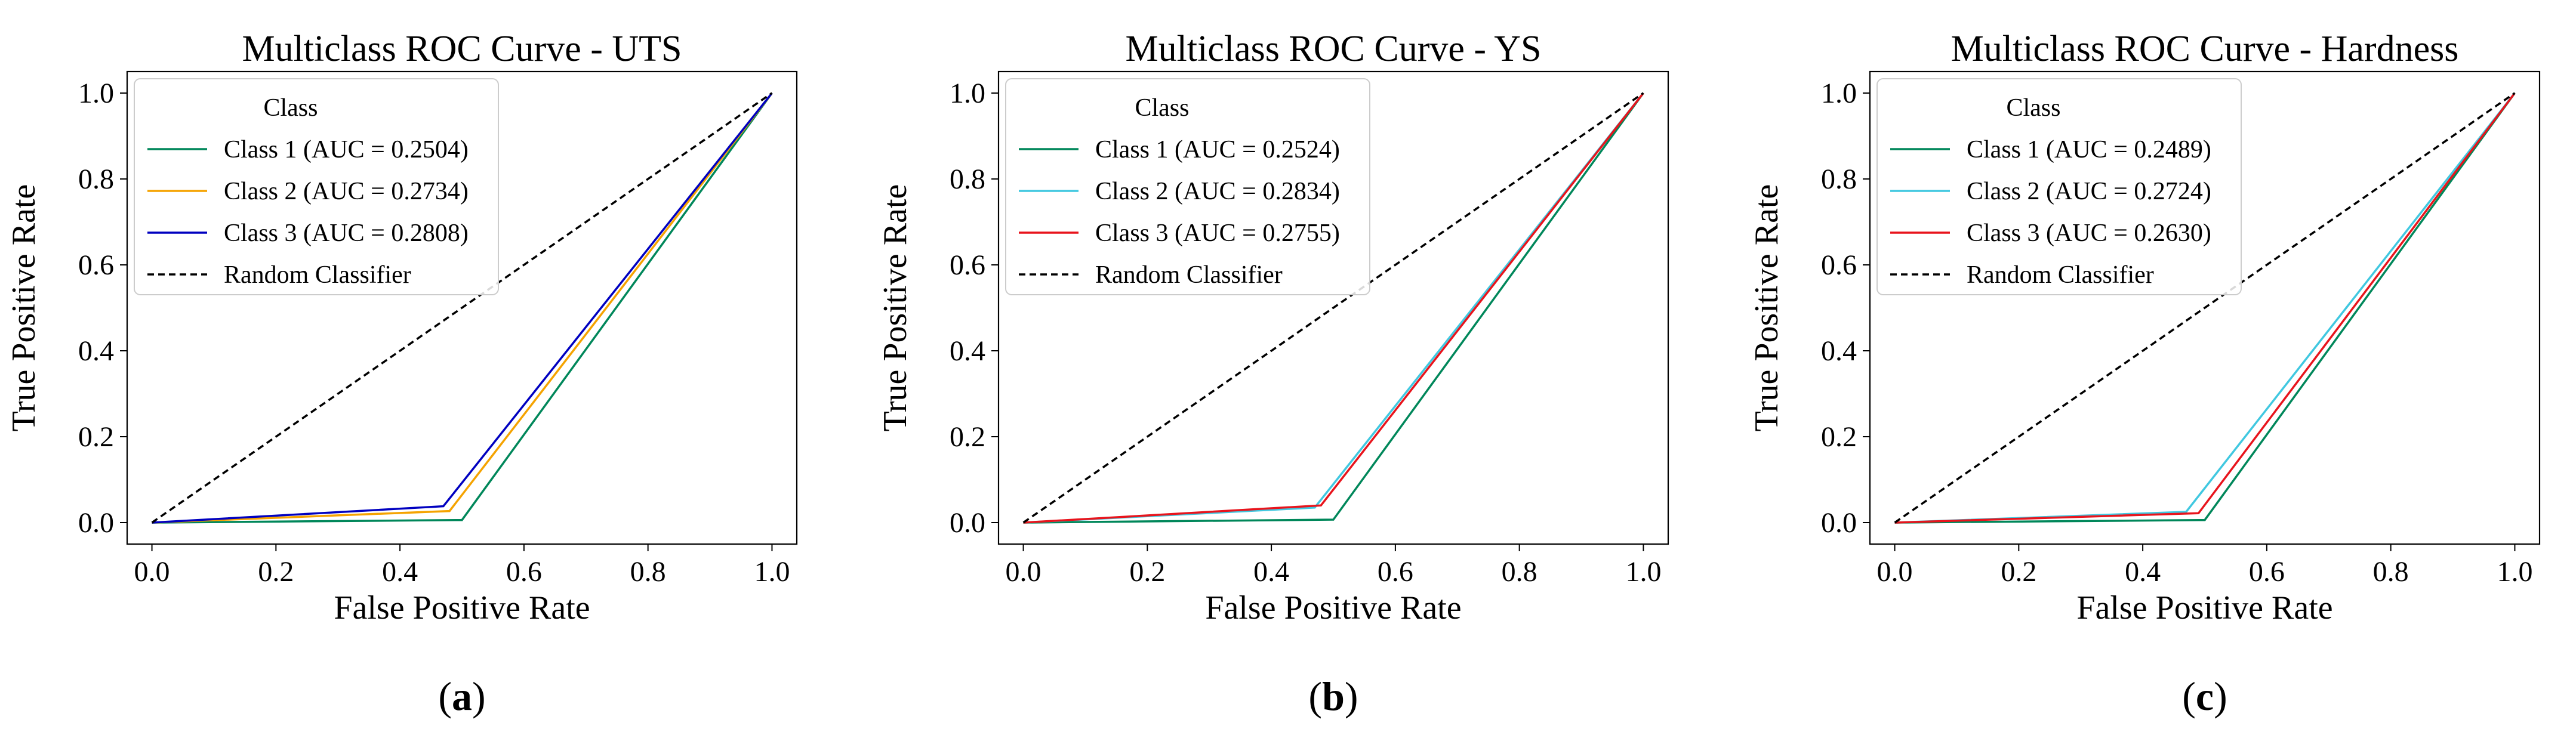 The width and height of the screenshot is (2576, 732). Describe the element at coordinates (346, 233) in the screenshot. I see `legend-entry: Class 3 (AUC = 0.2808)` at that location.